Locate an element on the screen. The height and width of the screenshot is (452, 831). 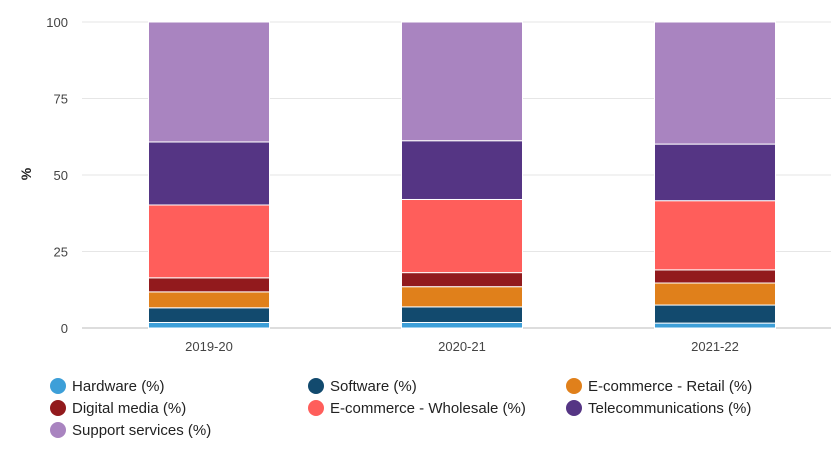
legend-label: Support services (%) is located at coordinates (142, 430).